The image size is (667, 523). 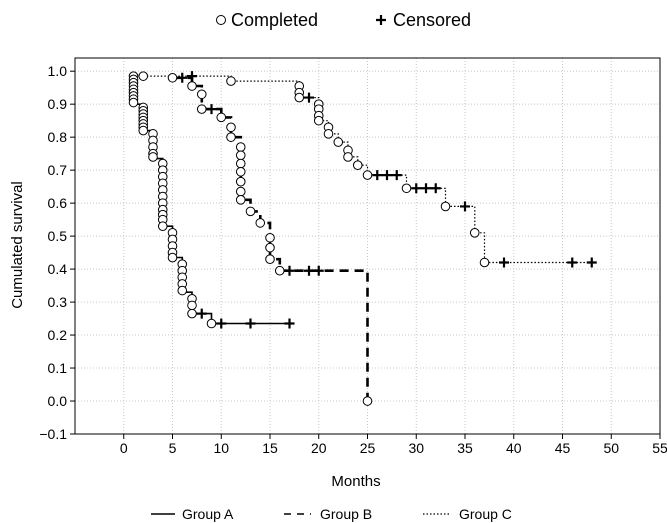 I want to click on y-tick-label: 0.8, so click(x=58, y=137).